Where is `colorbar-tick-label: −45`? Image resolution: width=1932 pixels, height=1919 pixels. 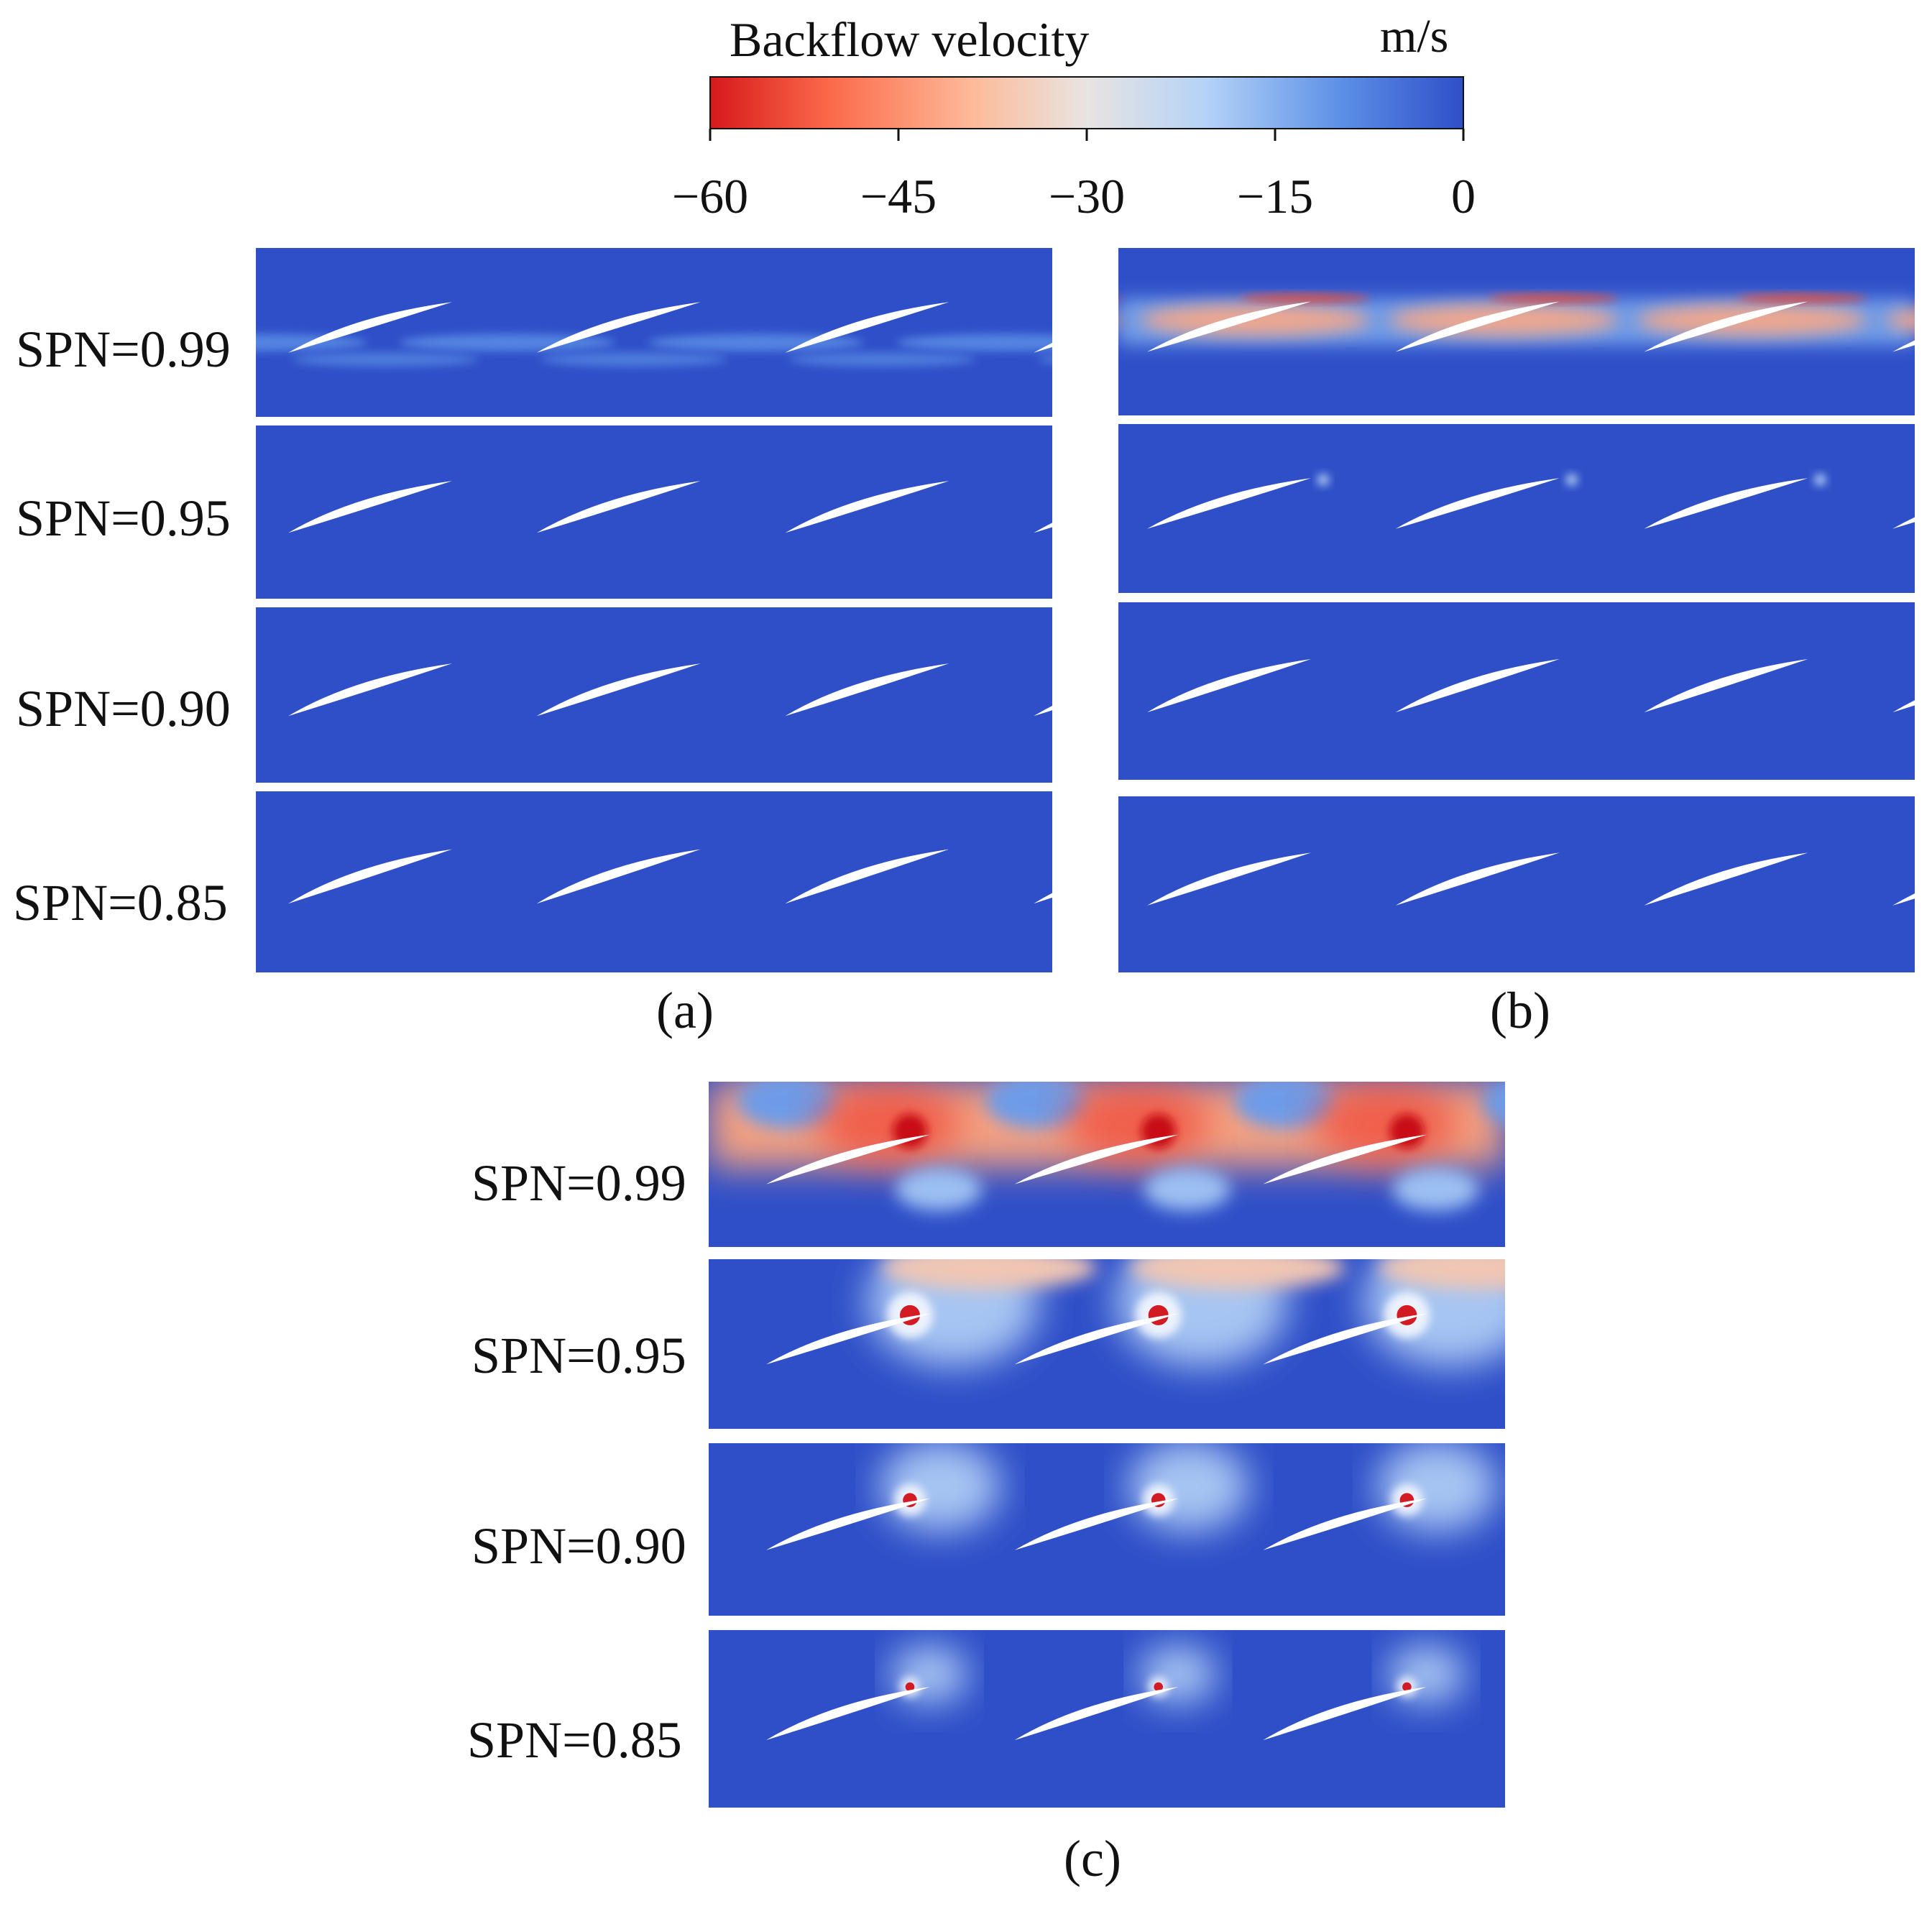
colorbar-tick-label: −45 is located at coordinates (898, 196).